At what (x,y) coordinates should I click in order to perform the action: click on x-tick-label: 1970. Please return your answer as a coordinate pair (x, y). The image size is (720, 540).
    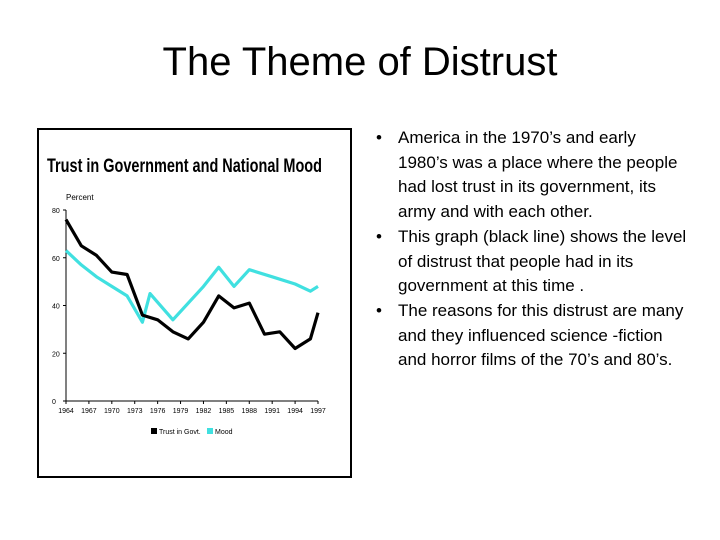
    Looking at the image, I should click on (112, 411).